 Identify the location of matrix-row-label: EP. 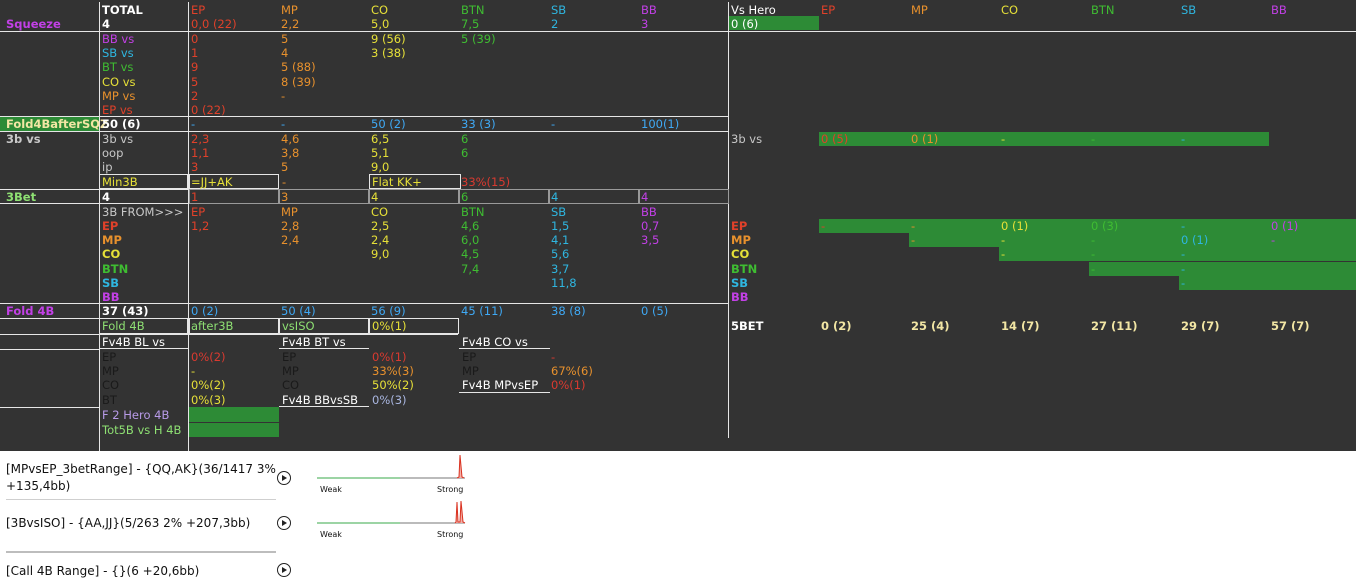
(739, 226).